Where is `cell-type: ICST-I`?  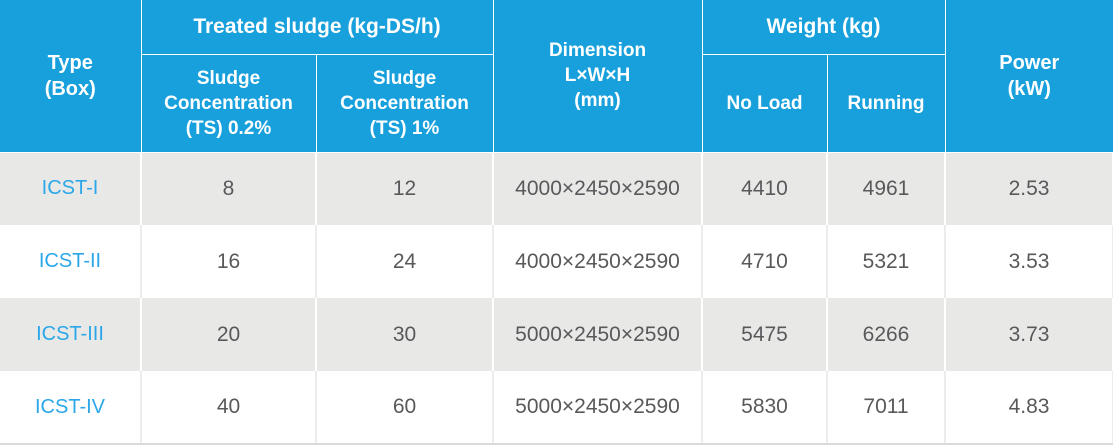 cell-type: ICST-I is located at coordinates (71, 188).